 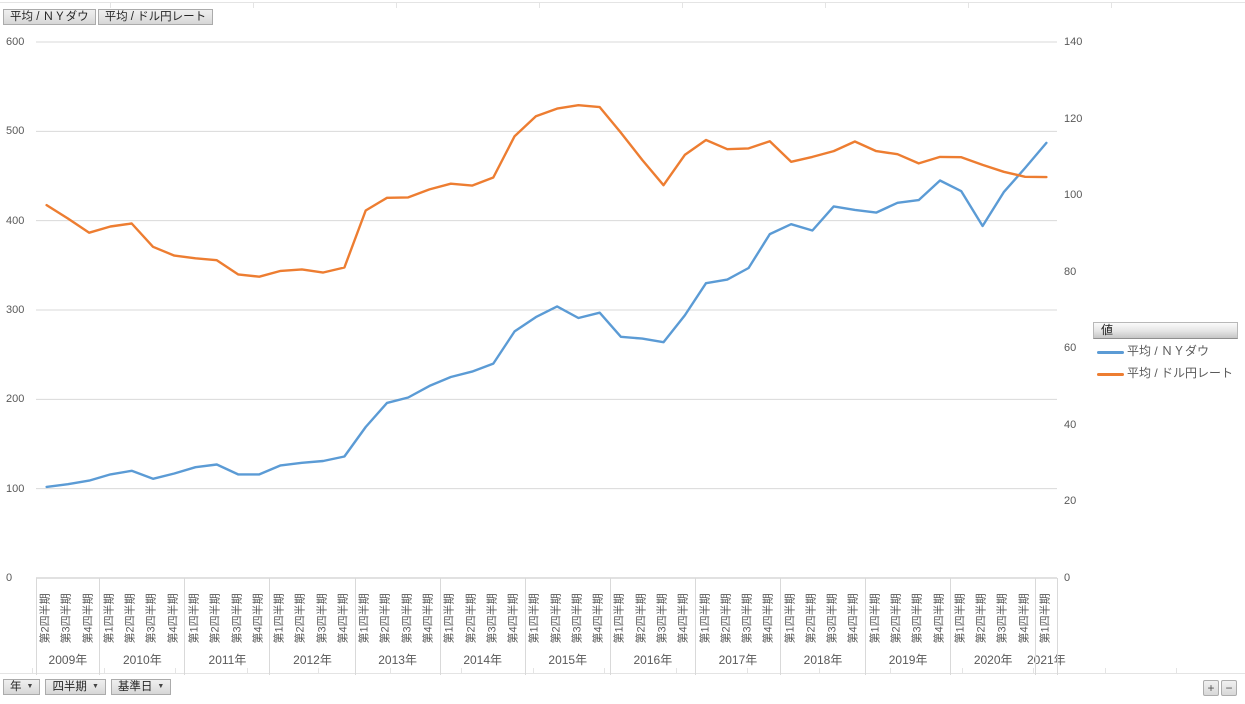 I want to click on pivot-field-button-doller-yen: 平均 / ドル円レート, so click(x=155, y=17).